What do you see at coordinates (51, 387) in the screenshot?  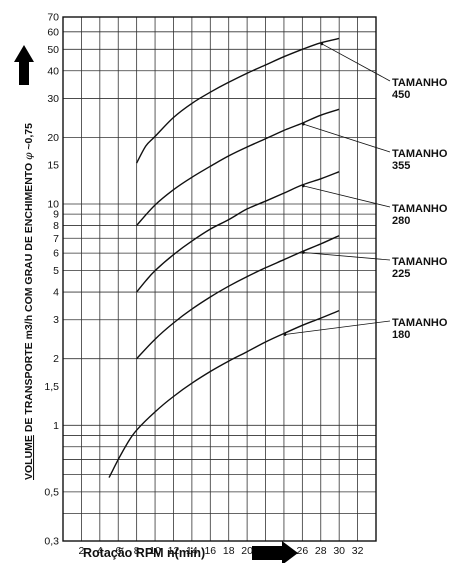 I see `y-tick-label: 1,5` at bounding box center [51, 387].